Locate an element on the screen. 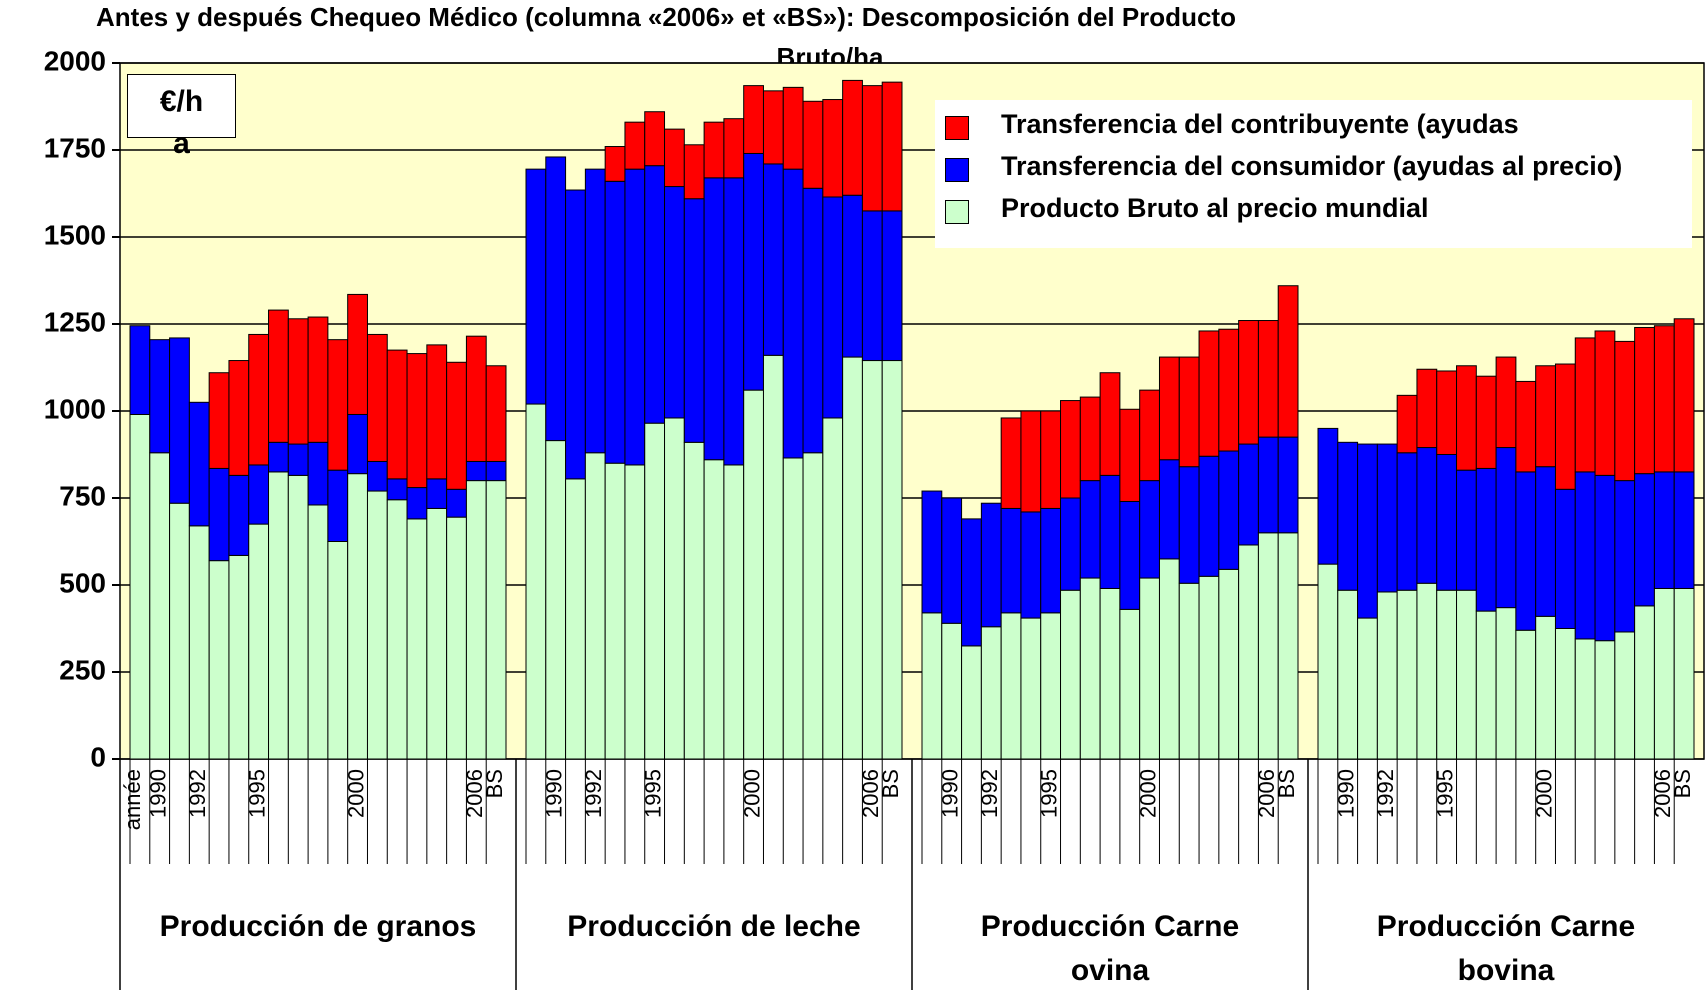 This screenshot has width=1706, height=1000. group-label: Producción Carne ovina is located at coordinates (1110, 949).